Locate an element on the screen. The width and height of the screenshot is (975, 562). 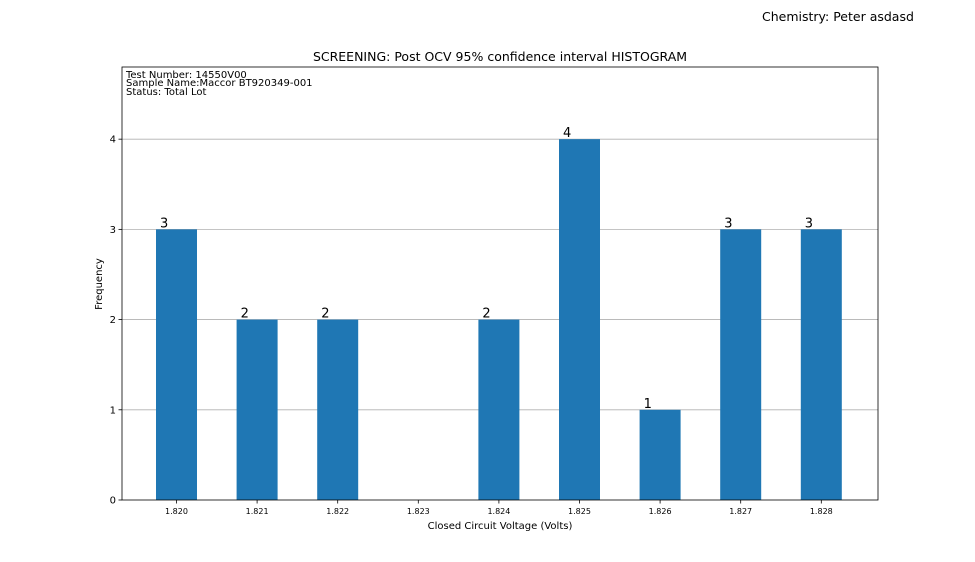
x-tick-label: 1.821 is located at coordinates (257, 511).